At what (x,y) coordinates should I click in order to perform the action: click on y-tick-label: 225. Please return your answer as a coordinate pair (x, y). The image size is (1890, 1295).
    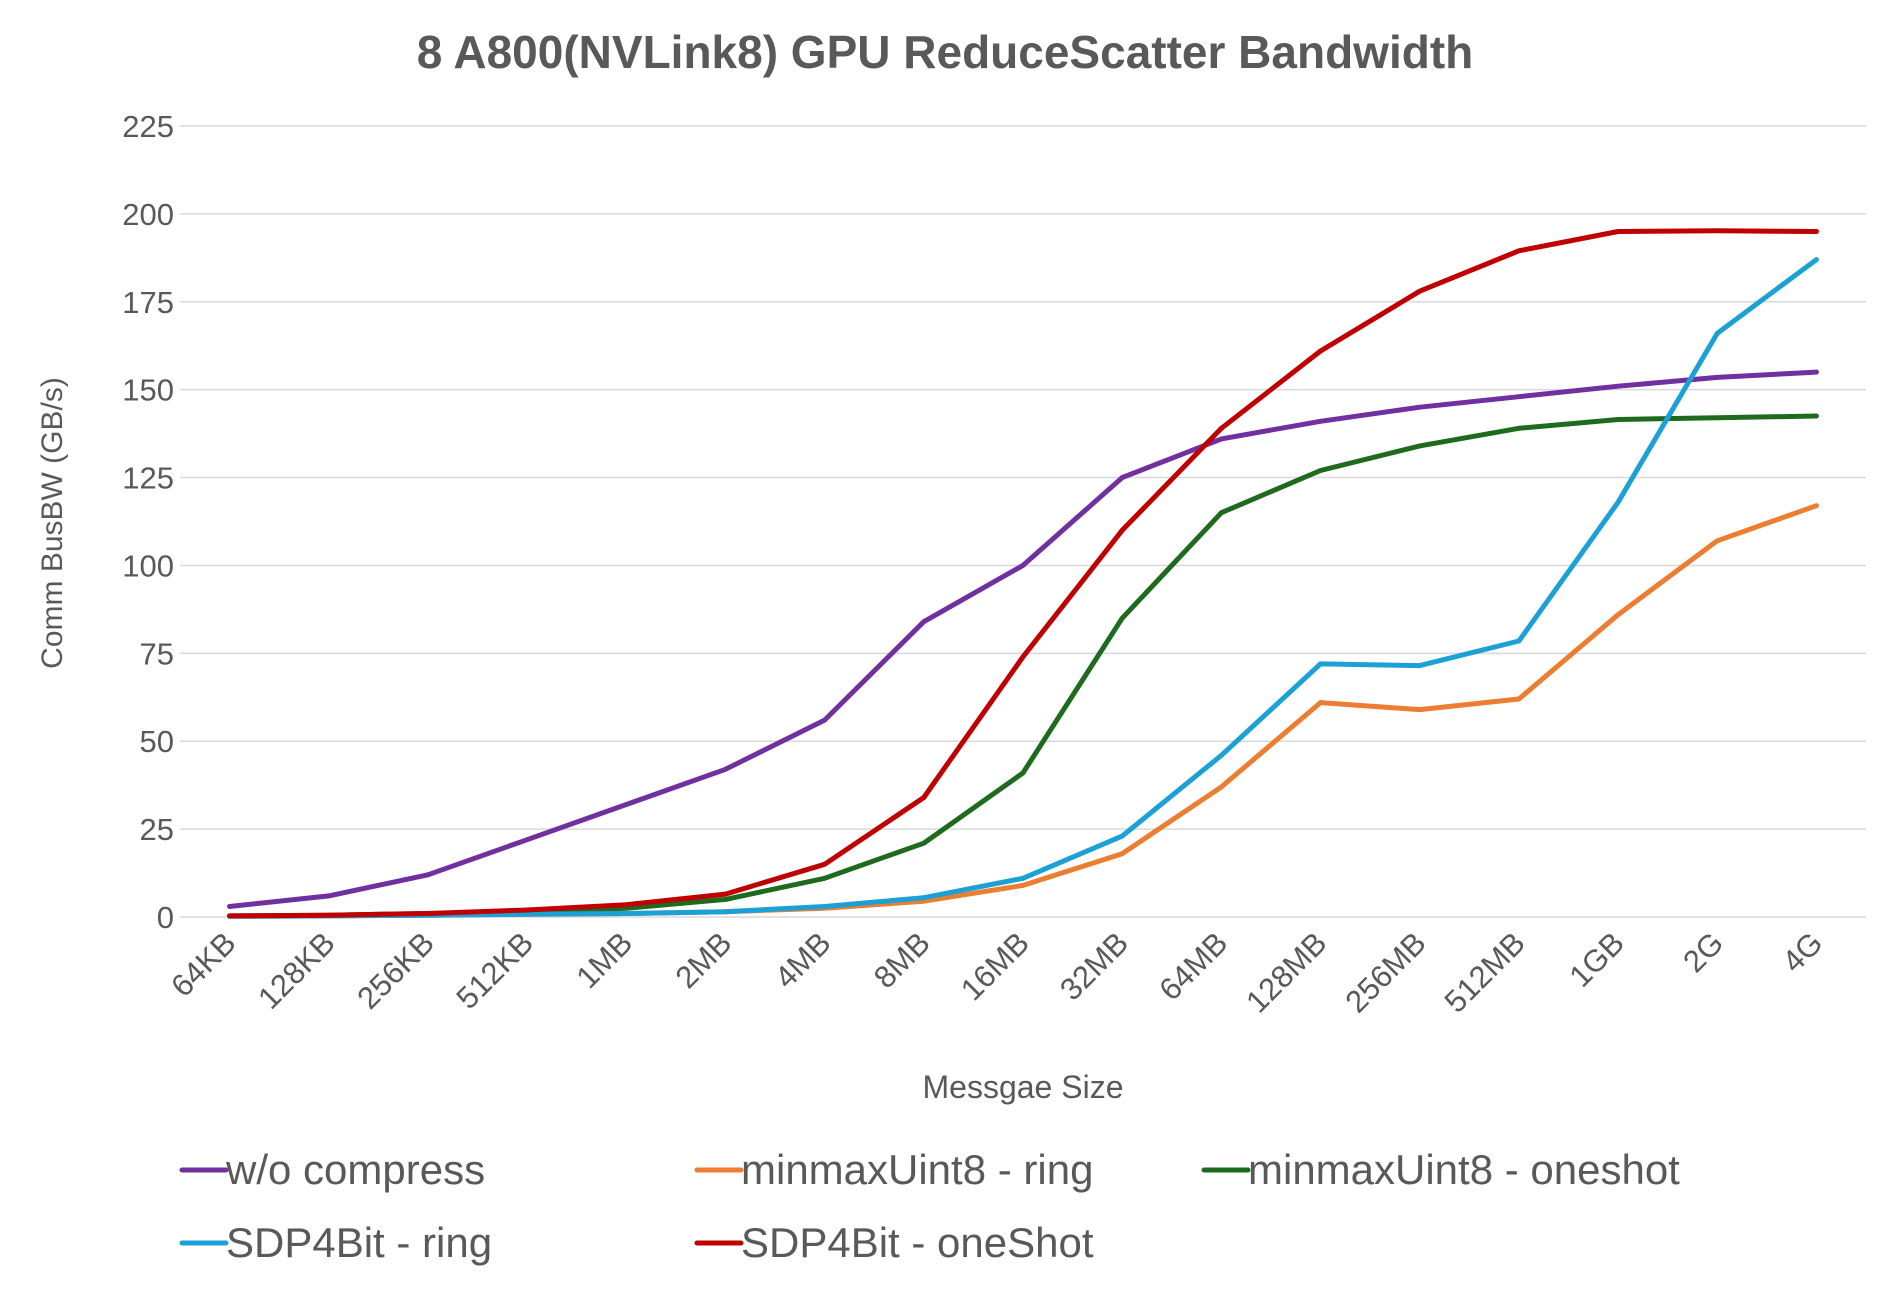
    Looking at the image, I should click on (148, 126).